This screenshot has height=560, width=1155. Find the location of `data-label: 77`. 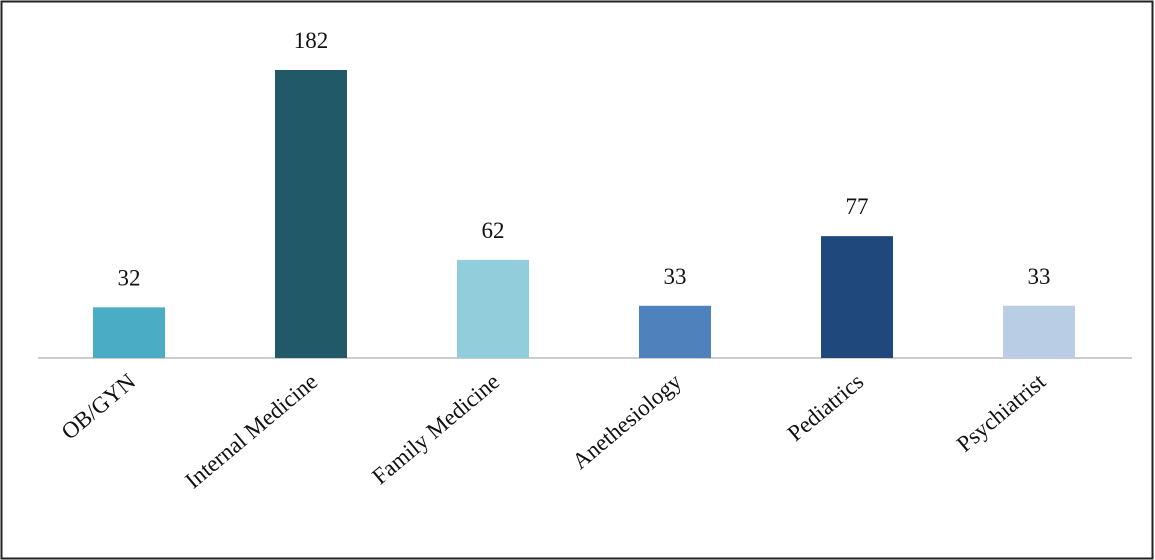

data-label: 77 is located at coordinates (857, 206).